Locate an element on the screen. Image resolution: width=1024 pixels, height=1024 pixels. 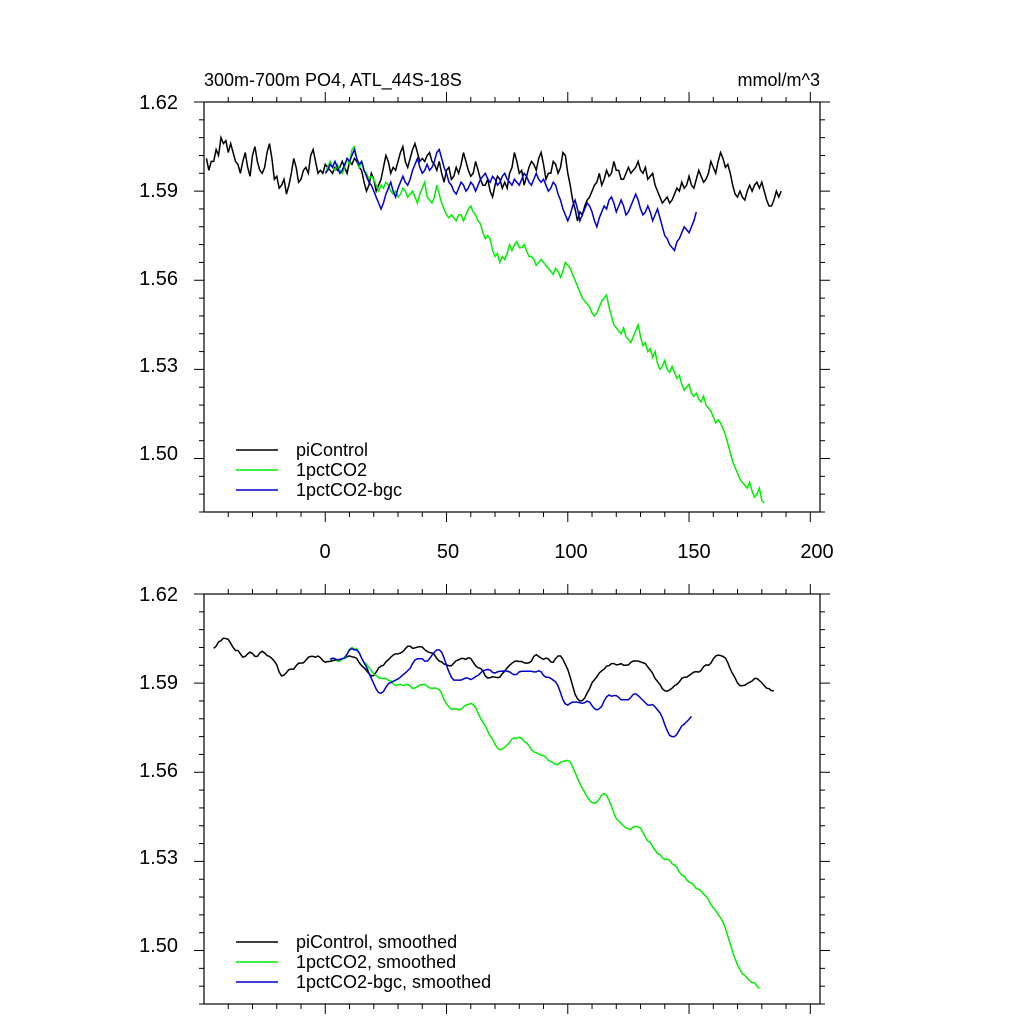
series-line-1pctco2-smoothed is located at coordinates (544, 818).